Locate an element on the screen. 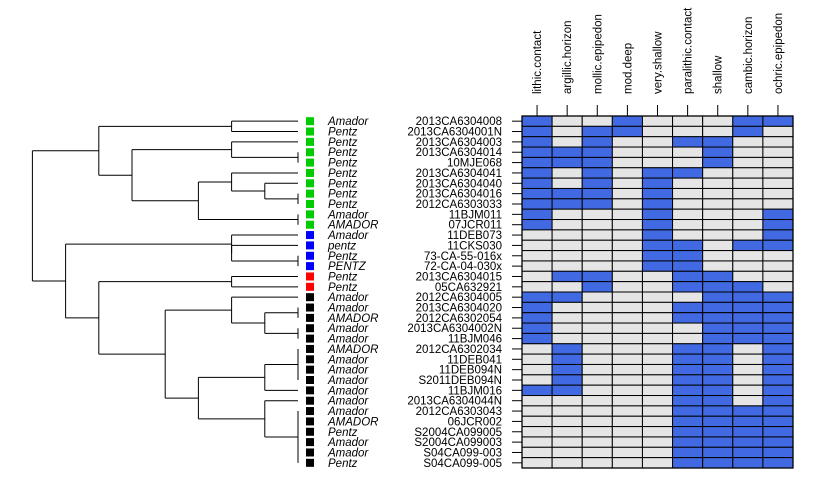 The image size is (813, 488). row-label: 2013CA6304020 is located at coordinates (459, 309).